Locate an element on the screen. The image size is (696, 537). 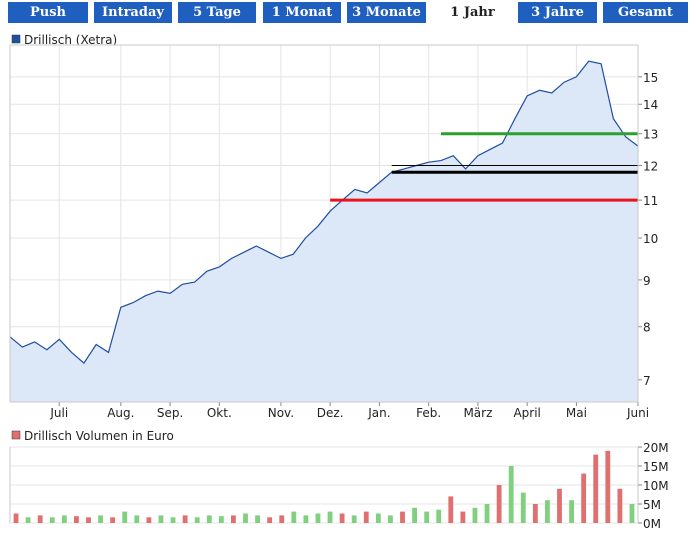
tab: Intraday is located at coordinates (133, 12).